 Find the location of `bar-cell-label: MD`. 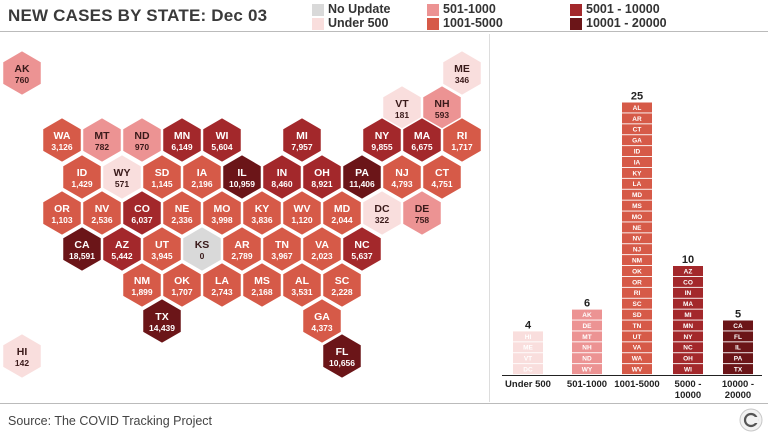

bar-cell-label: MD is located at coordinates (637, 195).